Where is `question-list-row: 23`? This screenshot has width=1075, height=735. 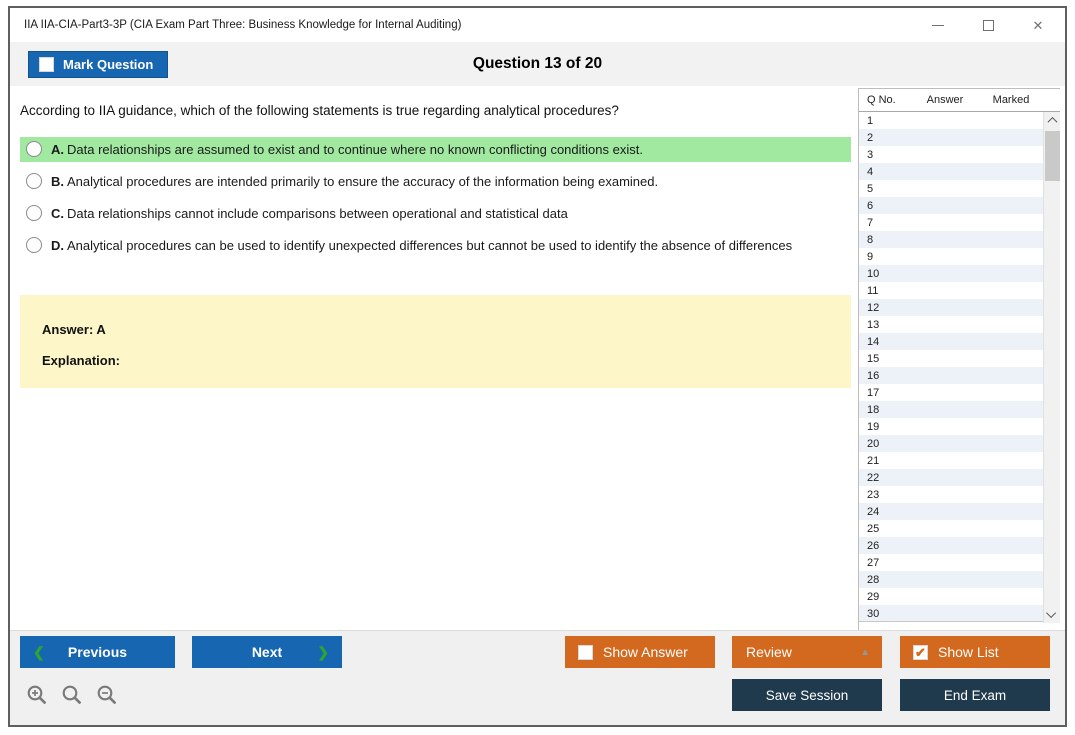
question-list-row: 23 is located at coordinates (951, 494).